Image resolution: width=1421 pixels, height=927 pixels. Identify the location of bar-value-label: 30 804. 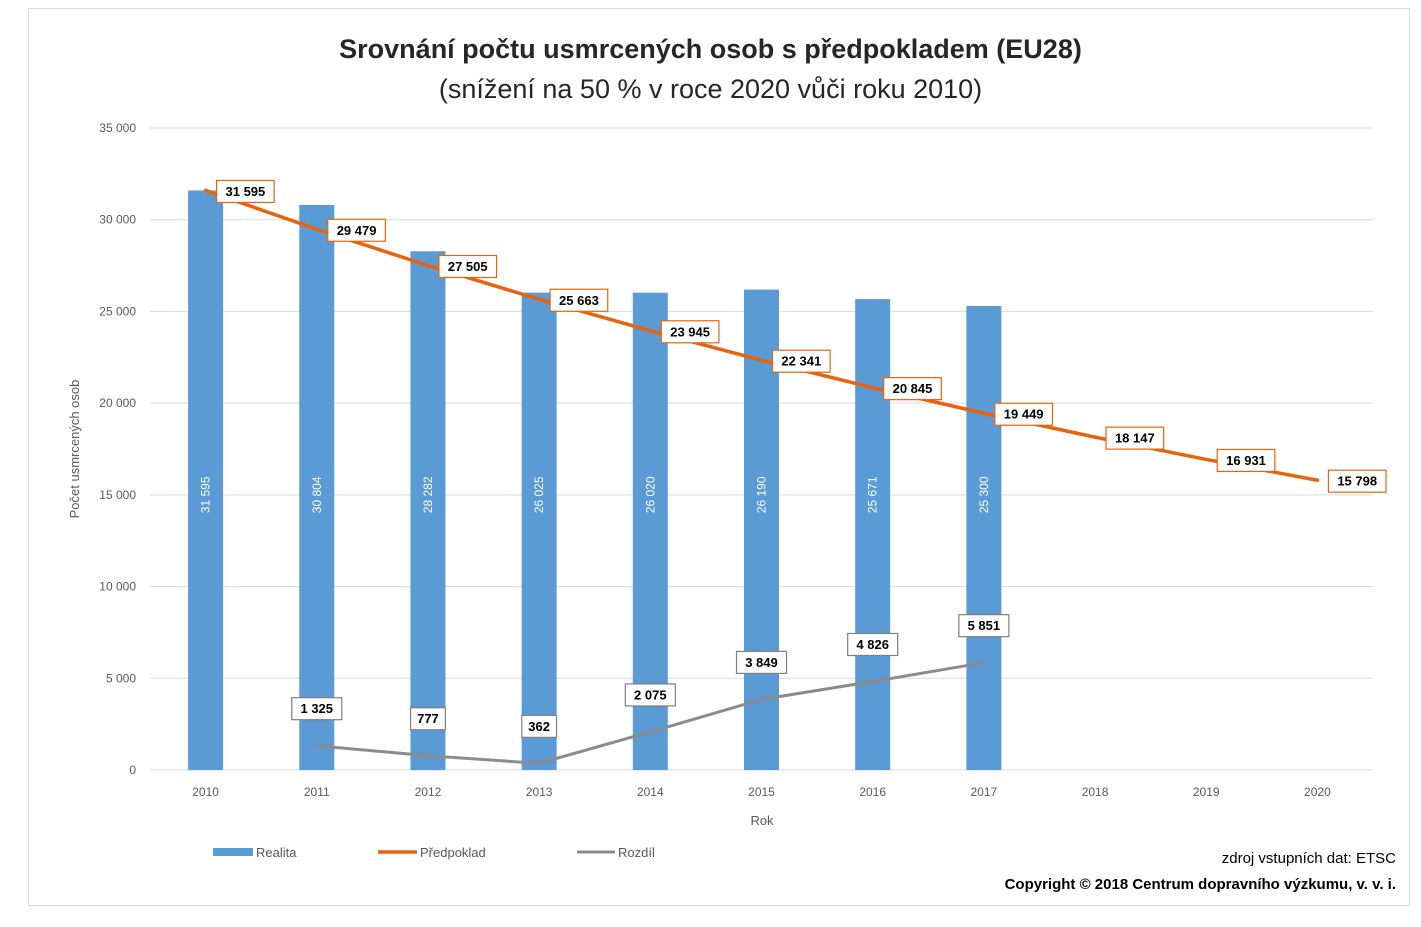
(317, 494).